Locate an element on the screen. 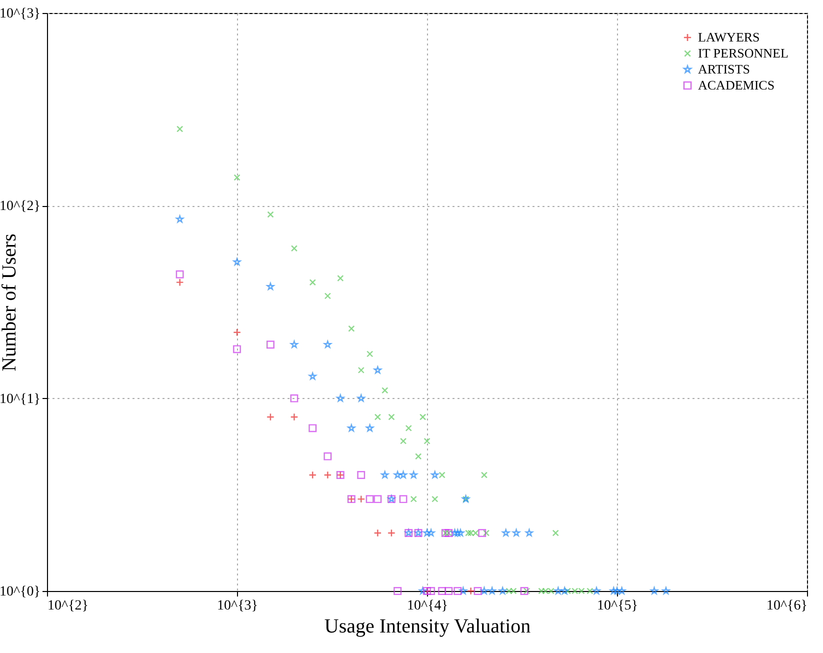 The width and height of the screenshot is (823, 653). legend-label: ARTISTS is located at coordinates (724, 69).